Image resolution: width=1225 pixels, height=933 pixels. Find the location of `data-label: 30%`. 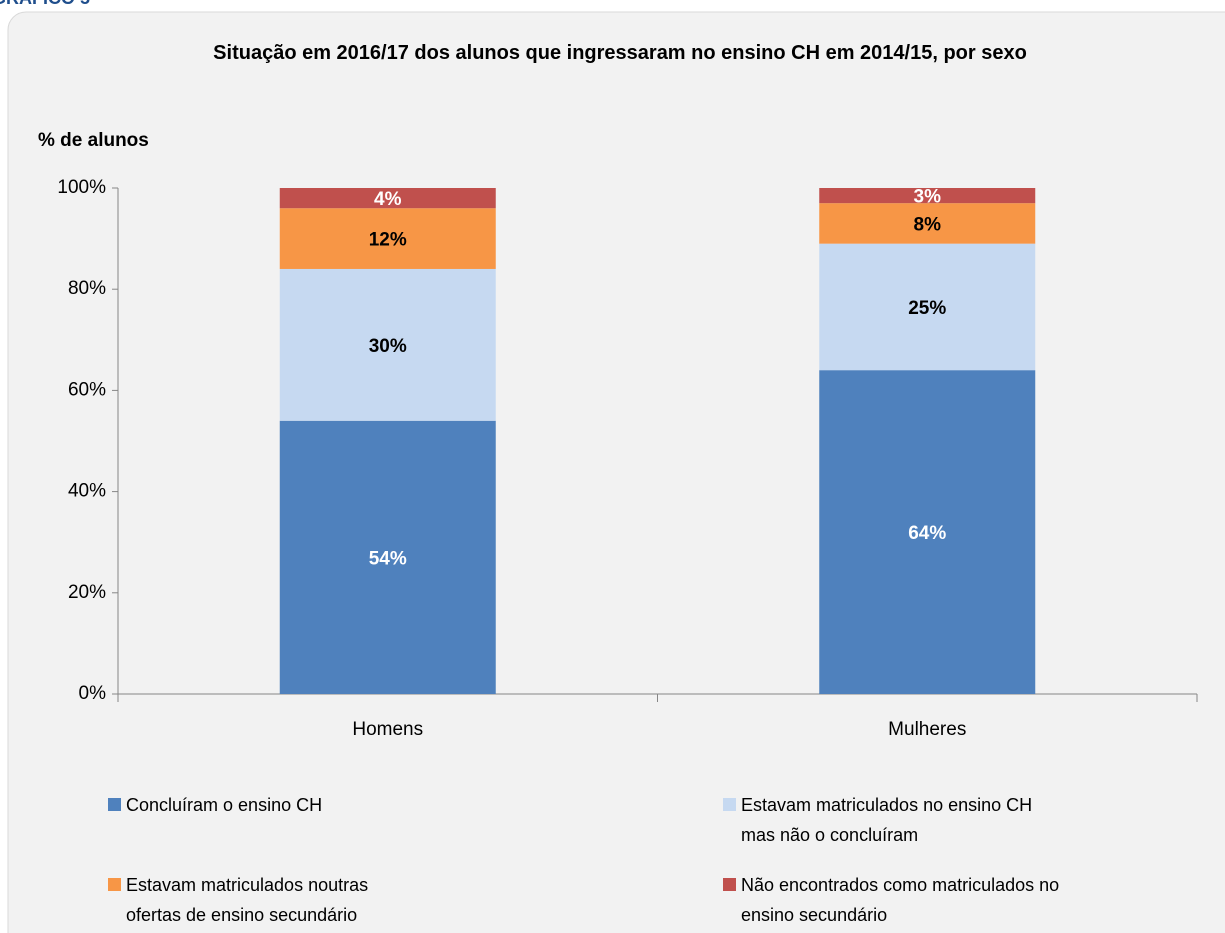

data-label: 30% is located at coordinates (388, 346).